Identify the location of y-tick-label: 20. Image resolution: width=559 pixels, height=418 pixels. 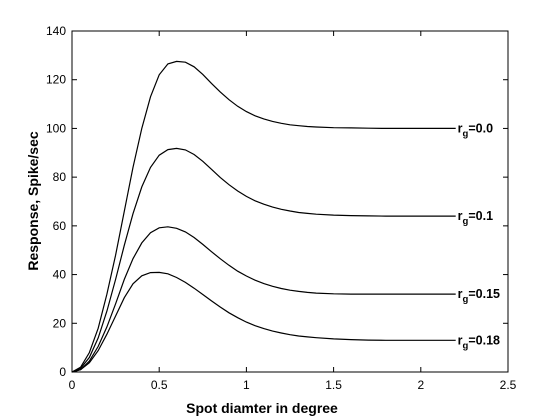
(60, 323).